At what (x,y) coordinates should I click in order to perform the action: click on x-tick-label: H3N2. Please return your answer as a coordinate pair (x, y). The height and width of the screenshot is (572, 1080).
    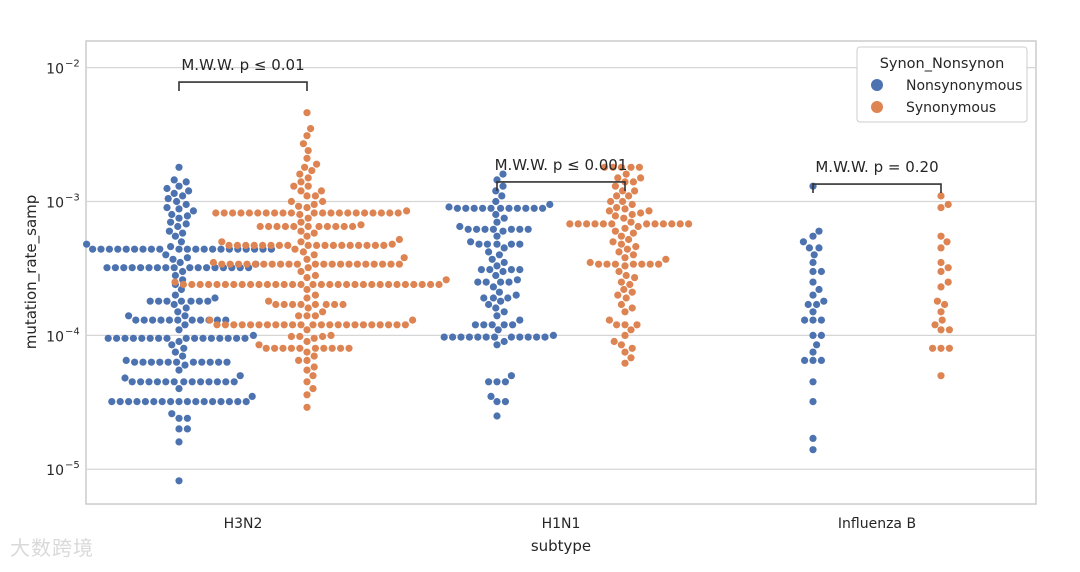
    Looking at the image, I should click on (243, 524).